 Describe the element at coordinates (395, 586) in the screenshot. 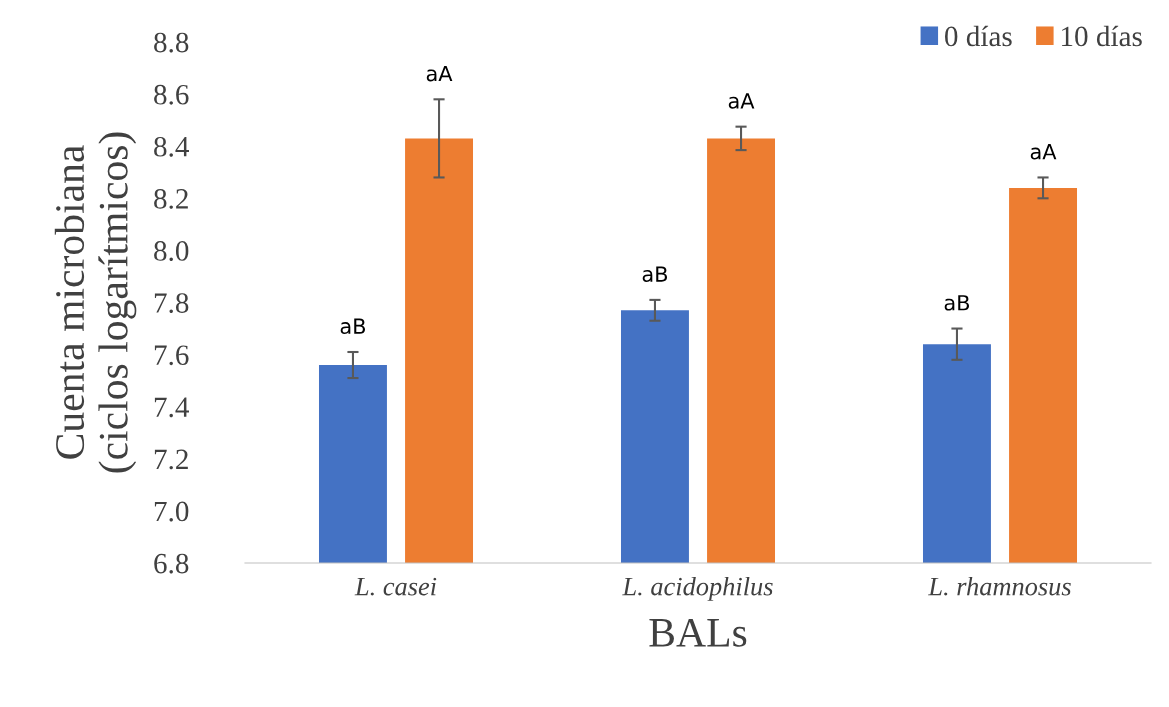

I see `x-tick-label: L. casei` at that location.